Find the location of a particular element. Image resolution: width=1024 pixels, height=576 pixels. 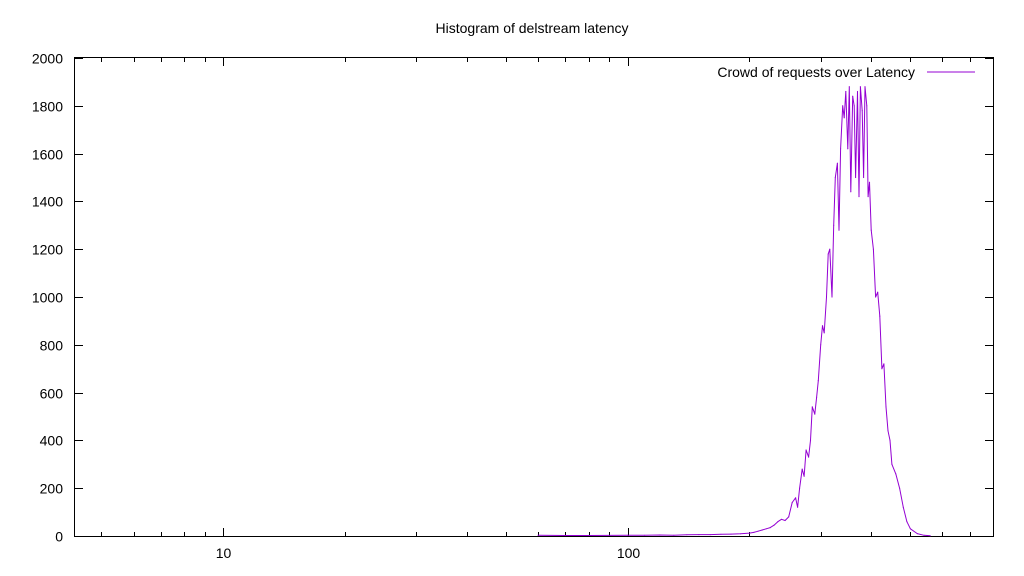

y-tick-label: 600 is located at coordinates (52, 394).